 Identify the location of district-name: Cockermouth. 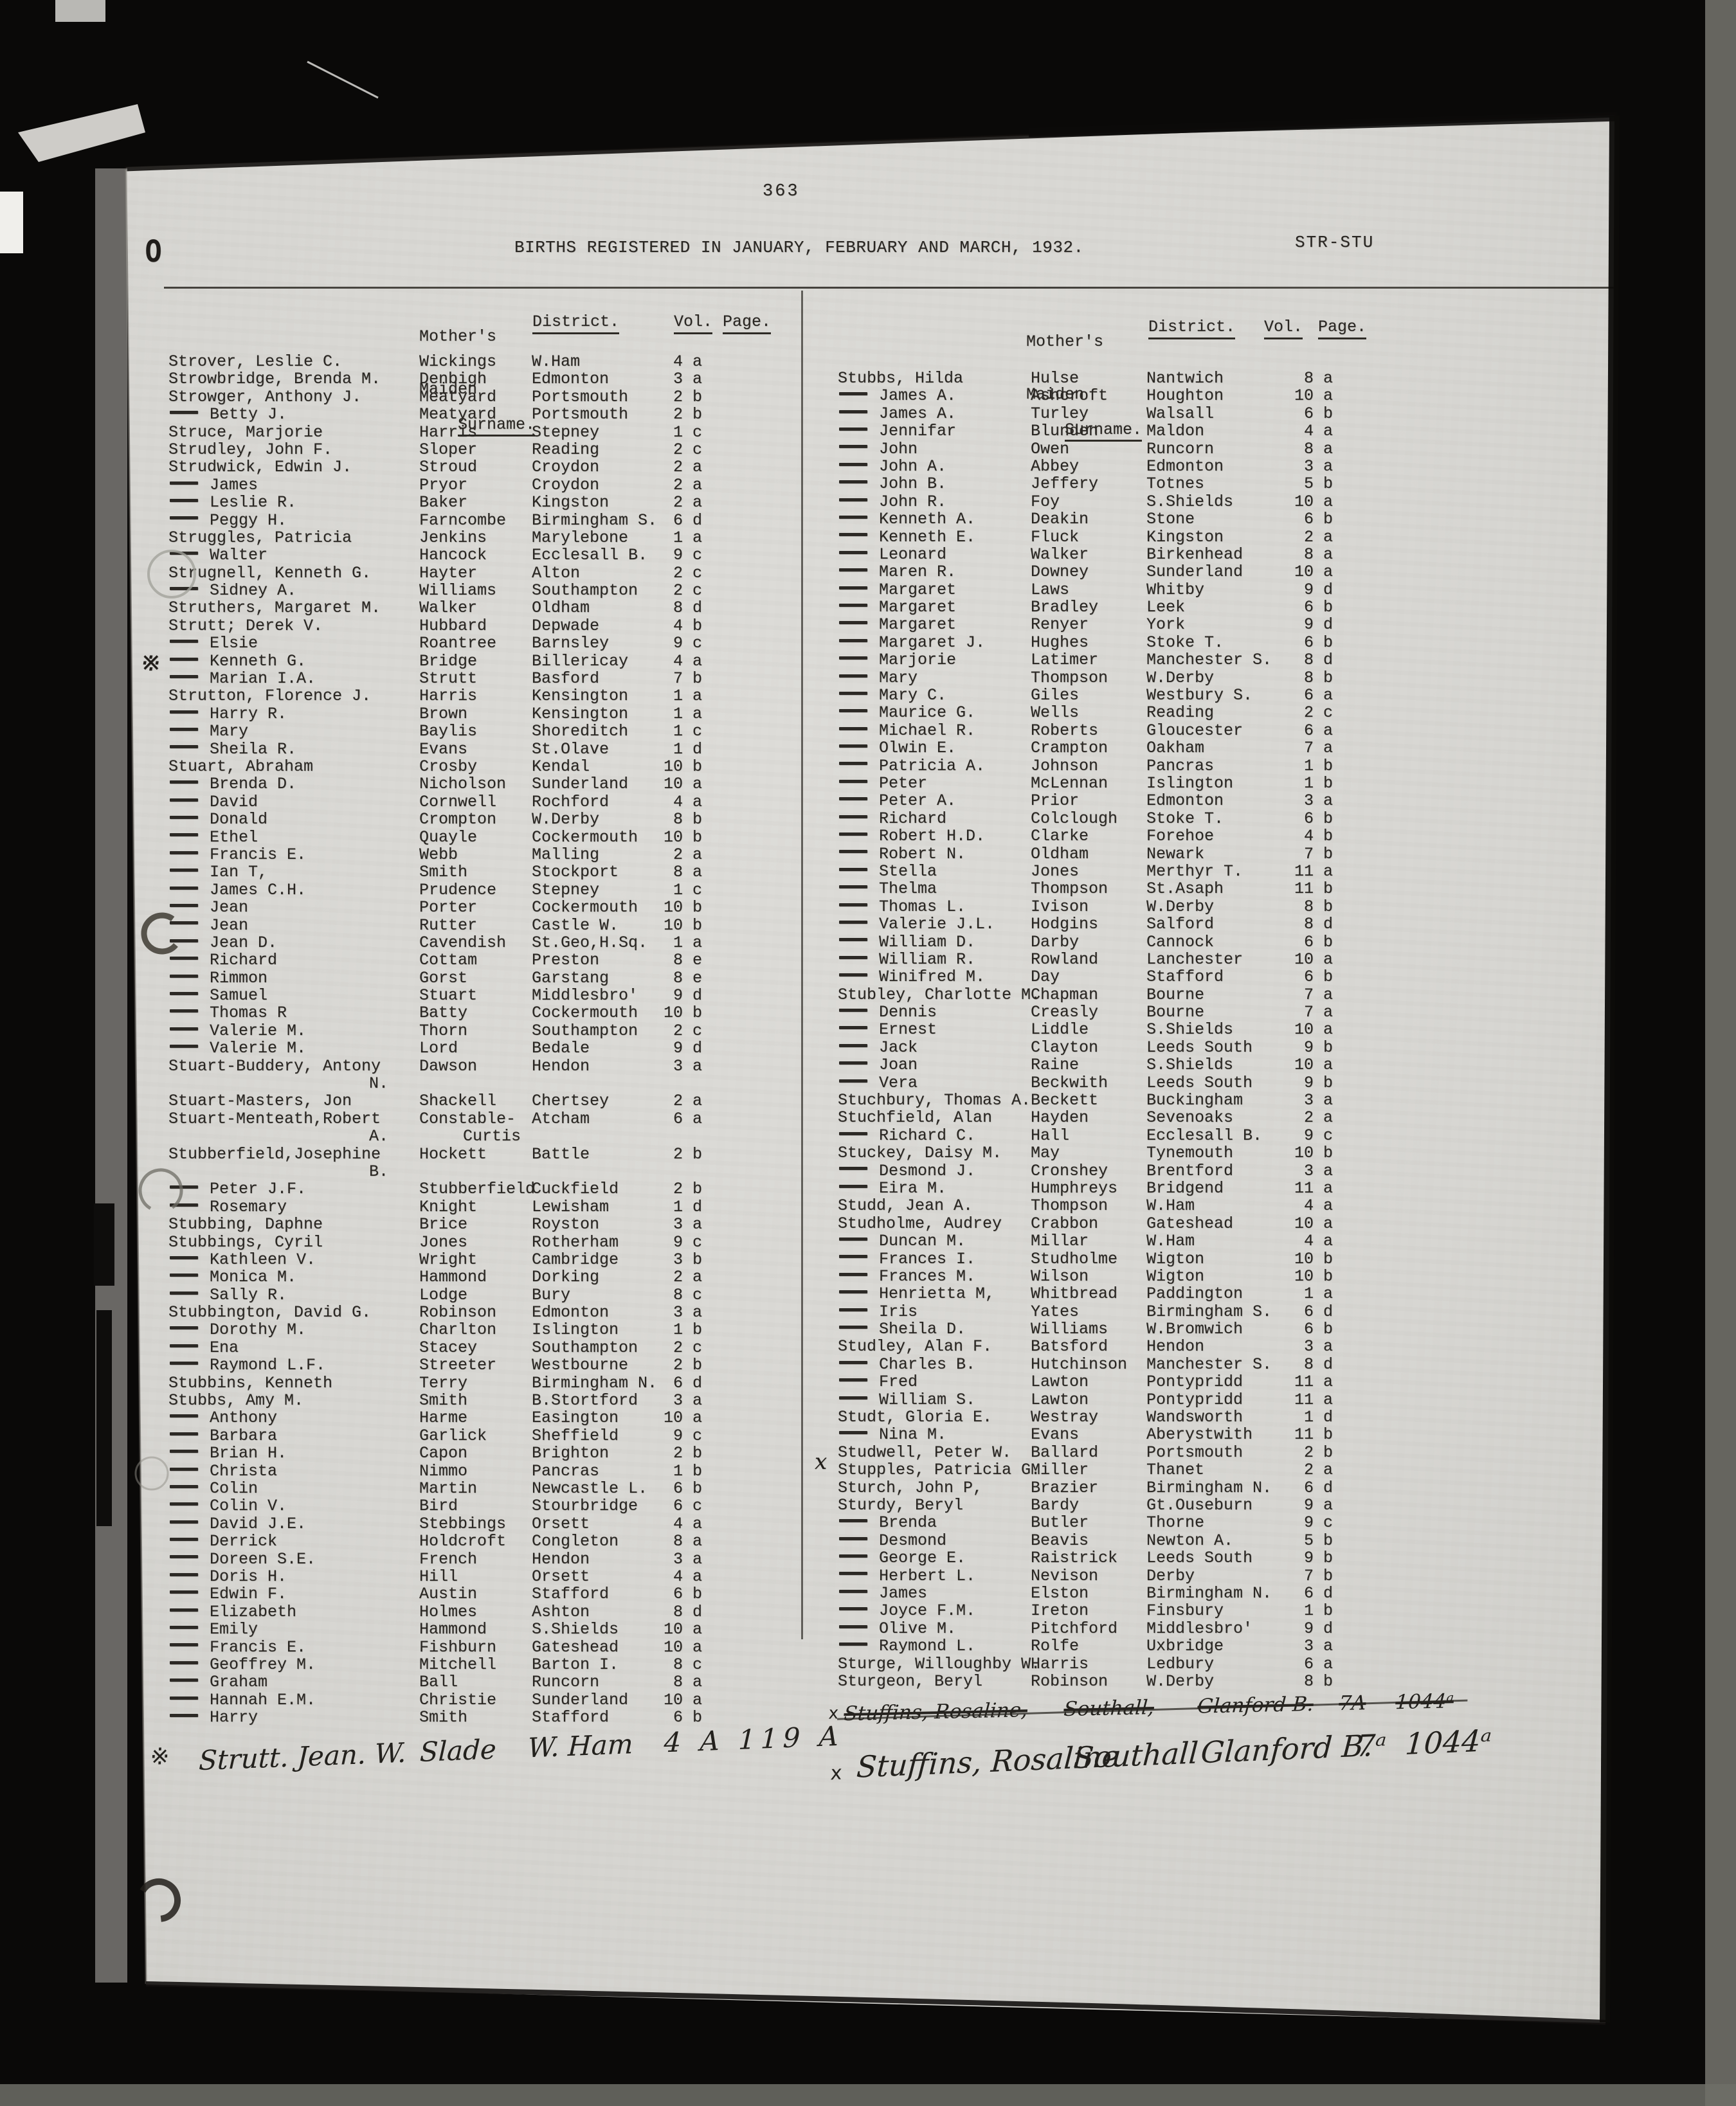
(585, 1014).